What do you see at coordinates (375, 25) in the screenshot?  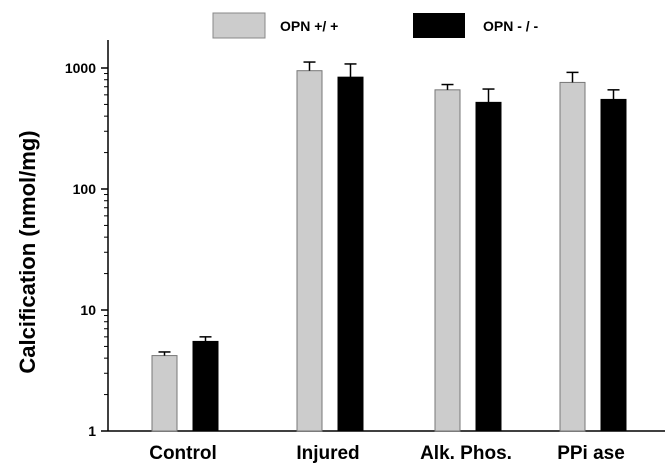 I see `legend: OPN +/ + OPN - / -` at bounding box center [375, 25].